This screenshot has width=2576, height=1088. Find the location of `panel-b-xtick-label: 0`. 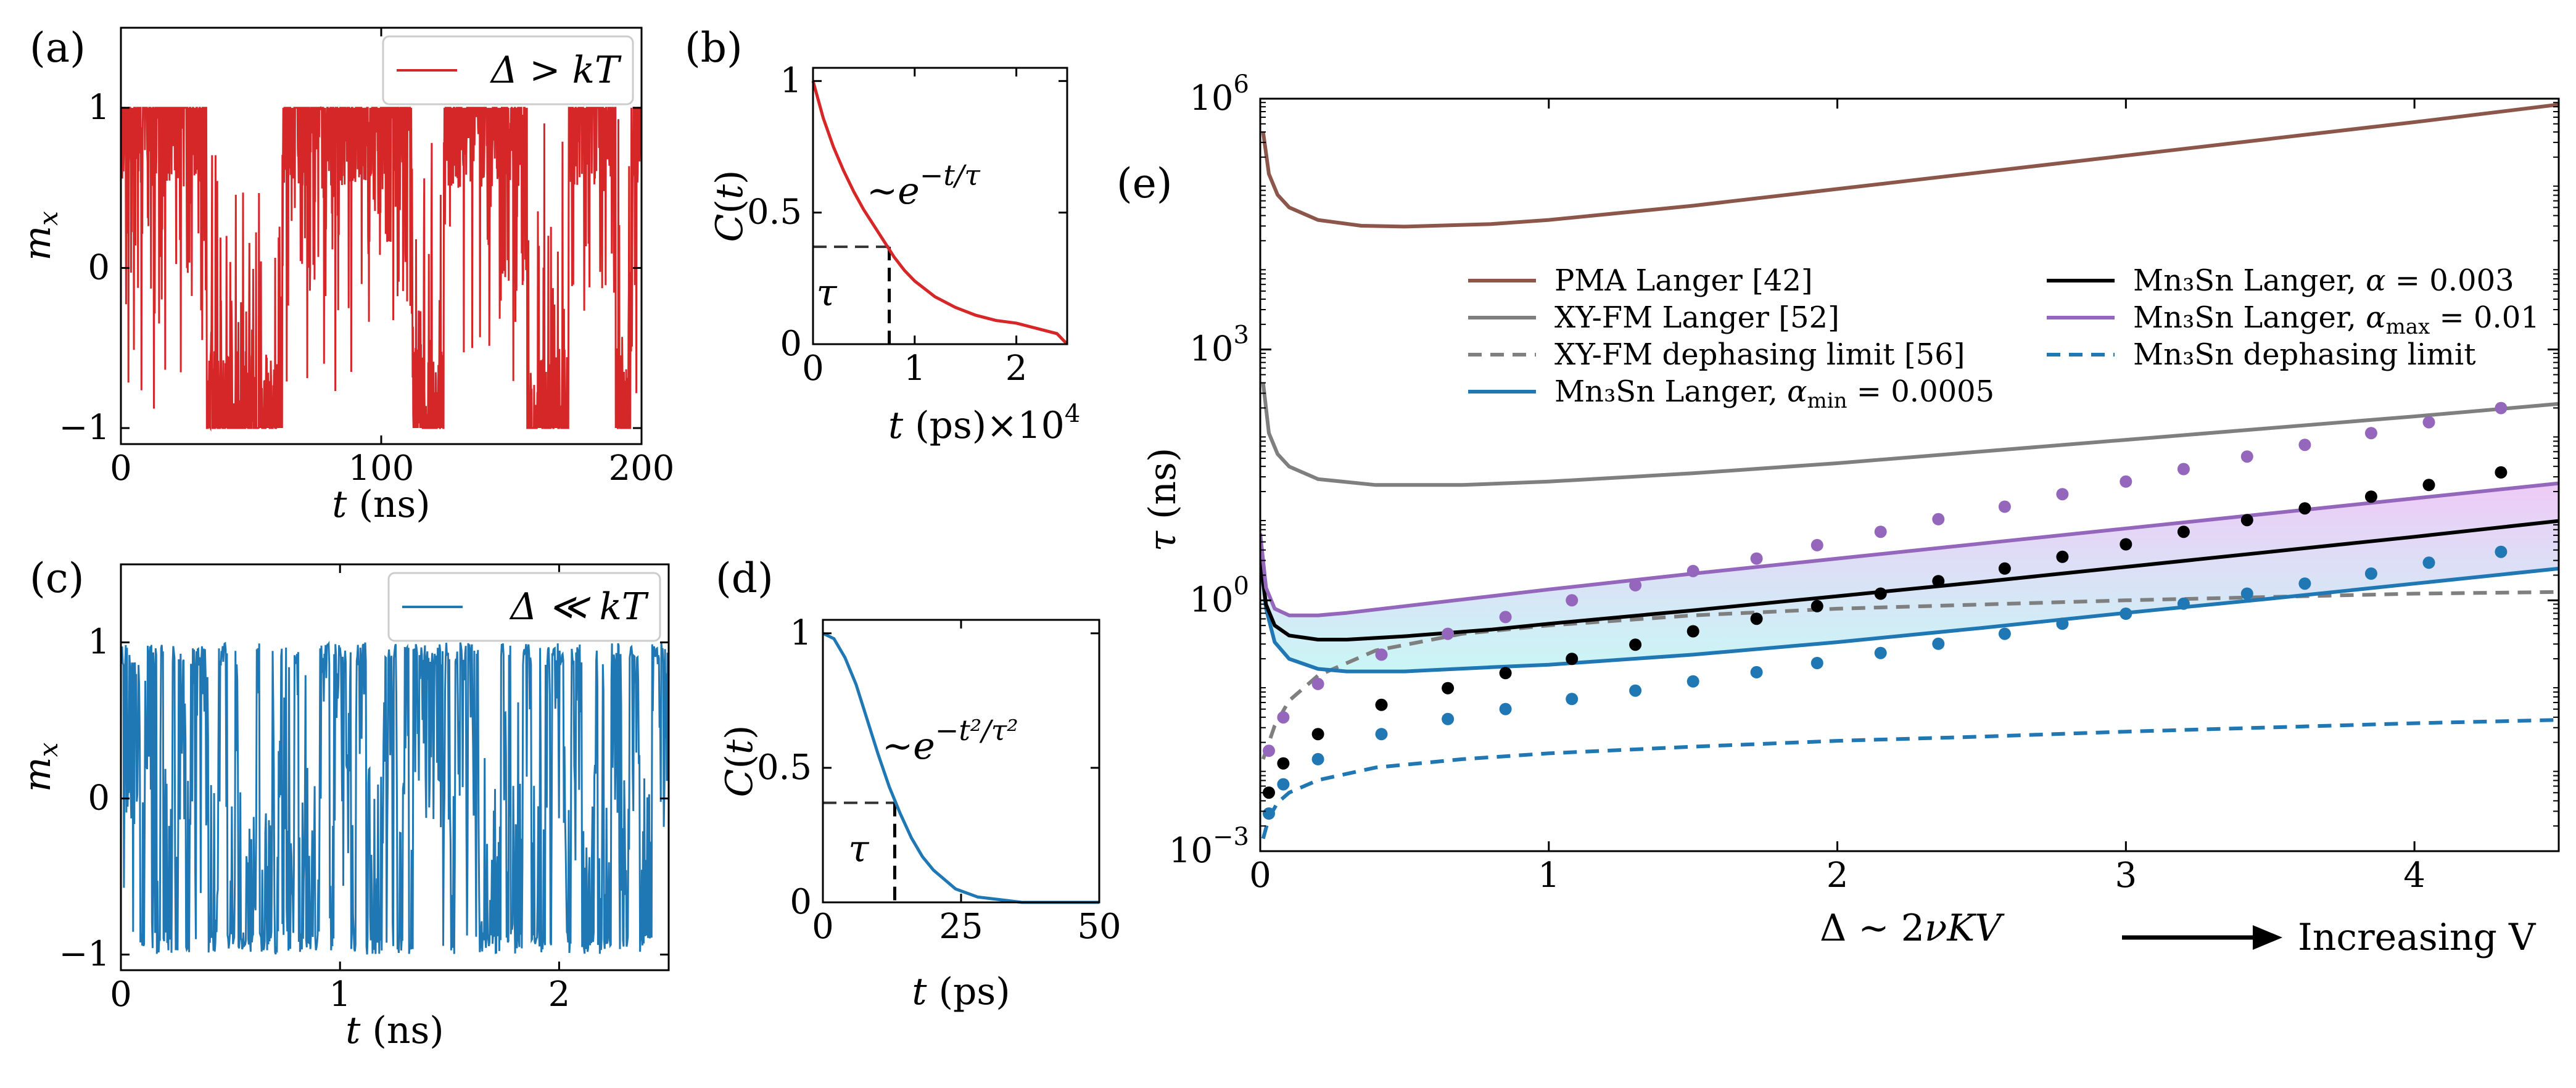

panel-b-xtick-label: 0 is located at coordinates (813, 368).